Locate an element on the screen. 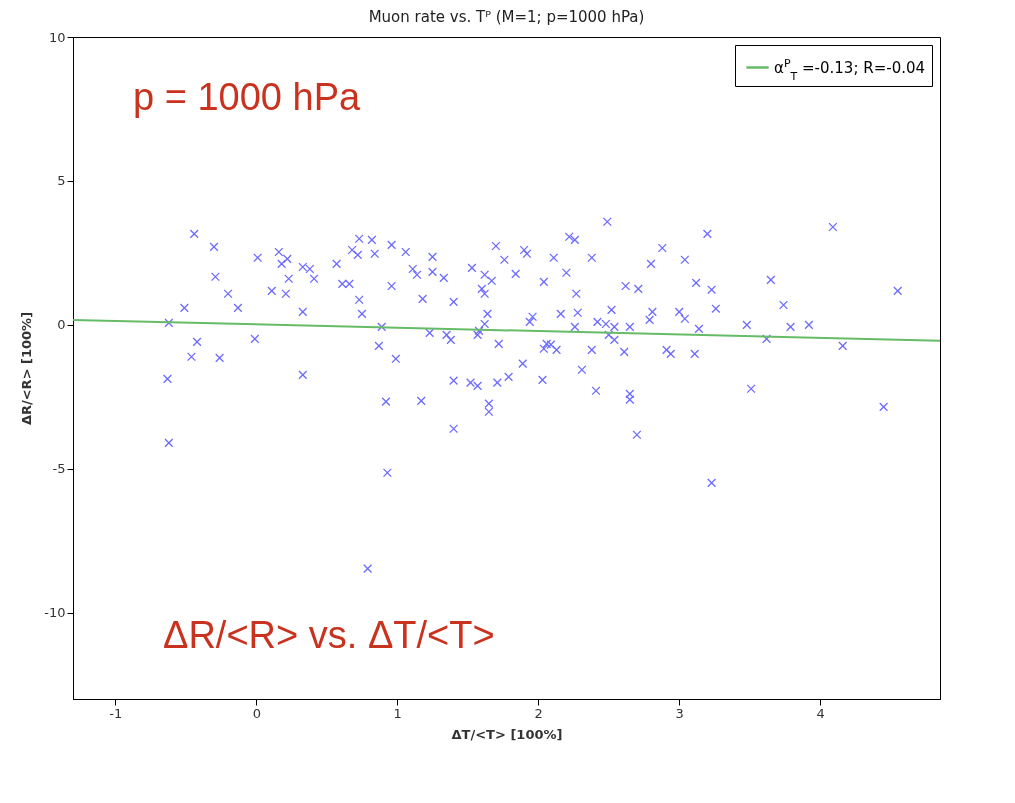 This screenshot has height=803, width=1015. y-tick-label: 5 is located at coordinates (61, 181).